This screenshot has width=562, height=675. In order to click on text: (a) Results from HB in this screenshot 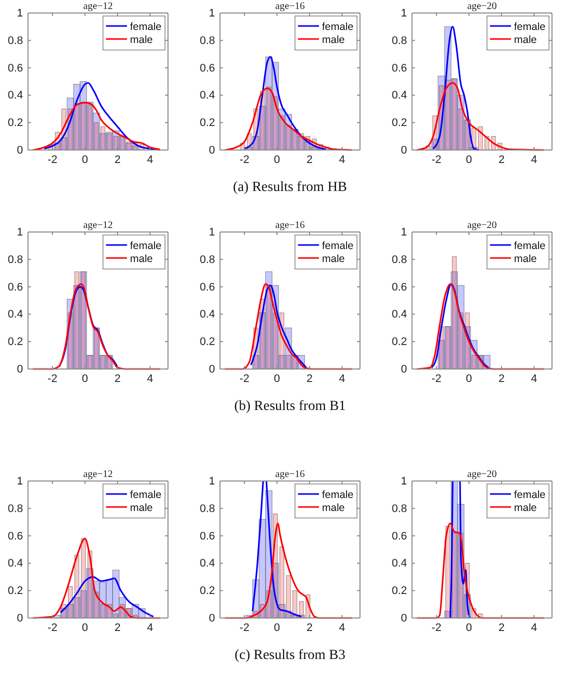, I will do `click(290, 187)`.